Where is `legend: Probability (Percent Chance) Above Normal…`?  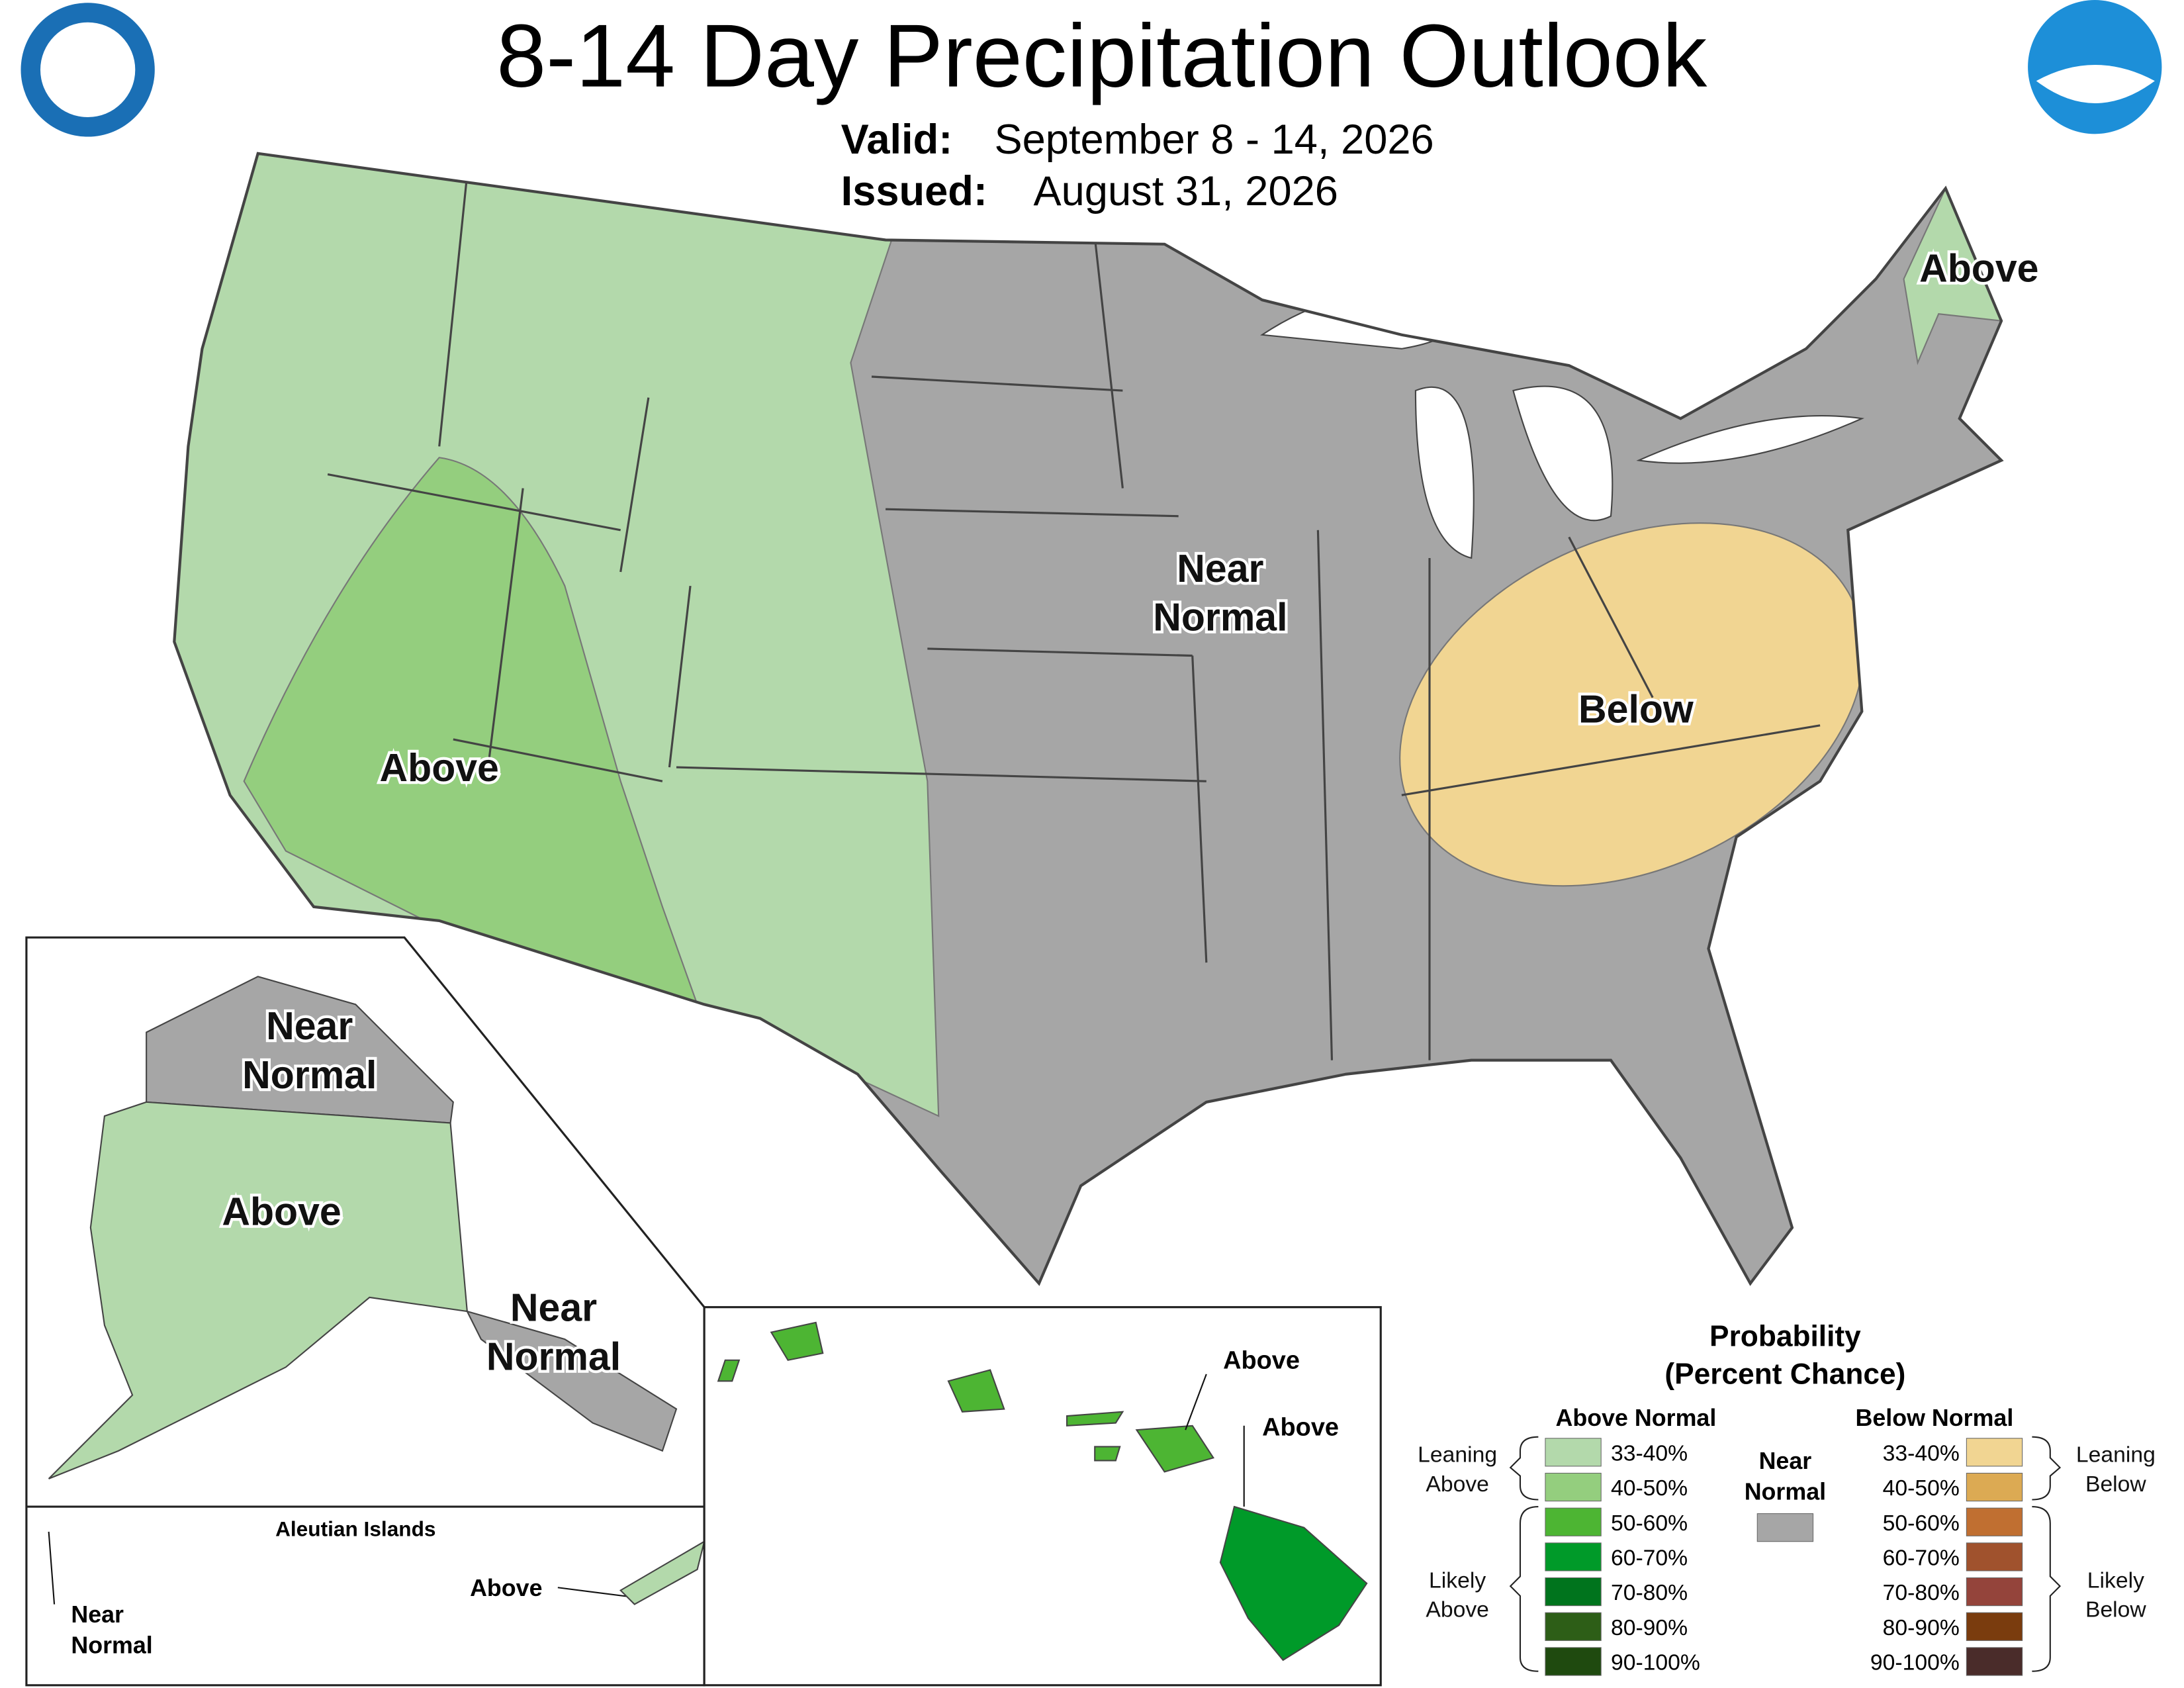 legend: Probability (Percent Chance) Above Normal… is located at coordinates (1787, 1498).